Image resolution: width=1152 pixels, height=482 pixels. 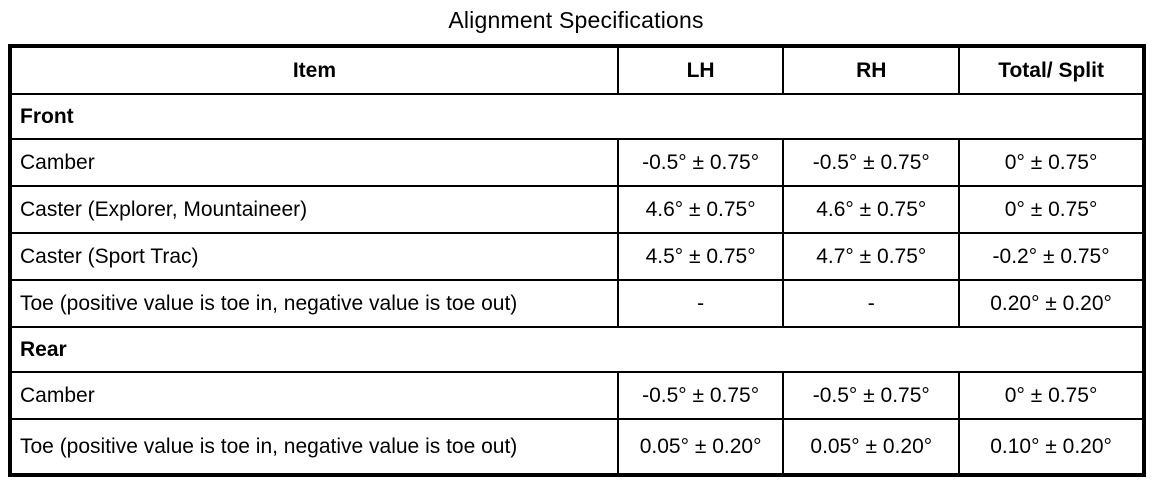 I want to click on rh-value-cell: 4.7° ± 0.75°, so click(x=871, y=256).